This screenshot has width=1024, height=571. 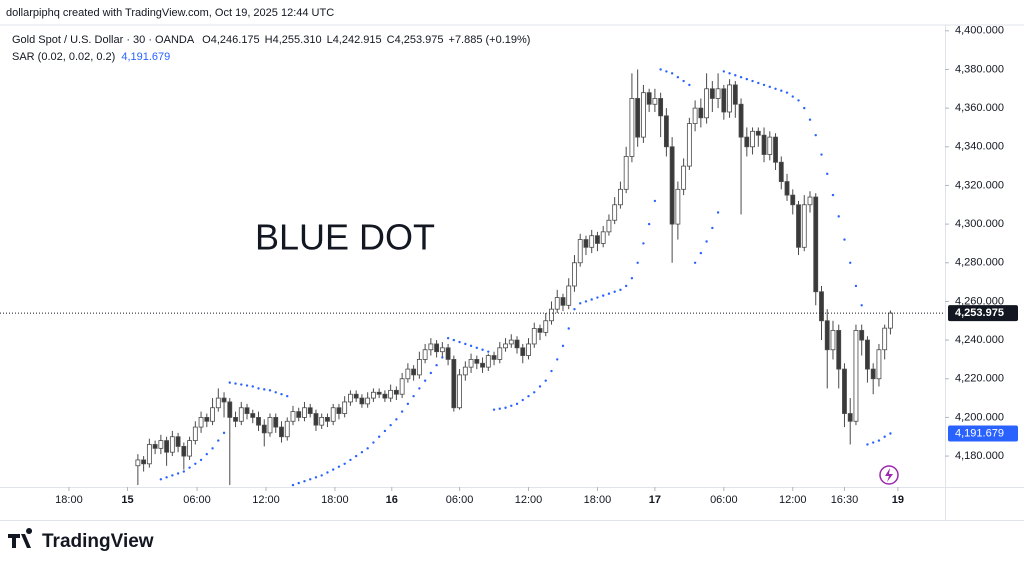 I want to click on x-tick-label: 16:30, so click(x=845, y=500).